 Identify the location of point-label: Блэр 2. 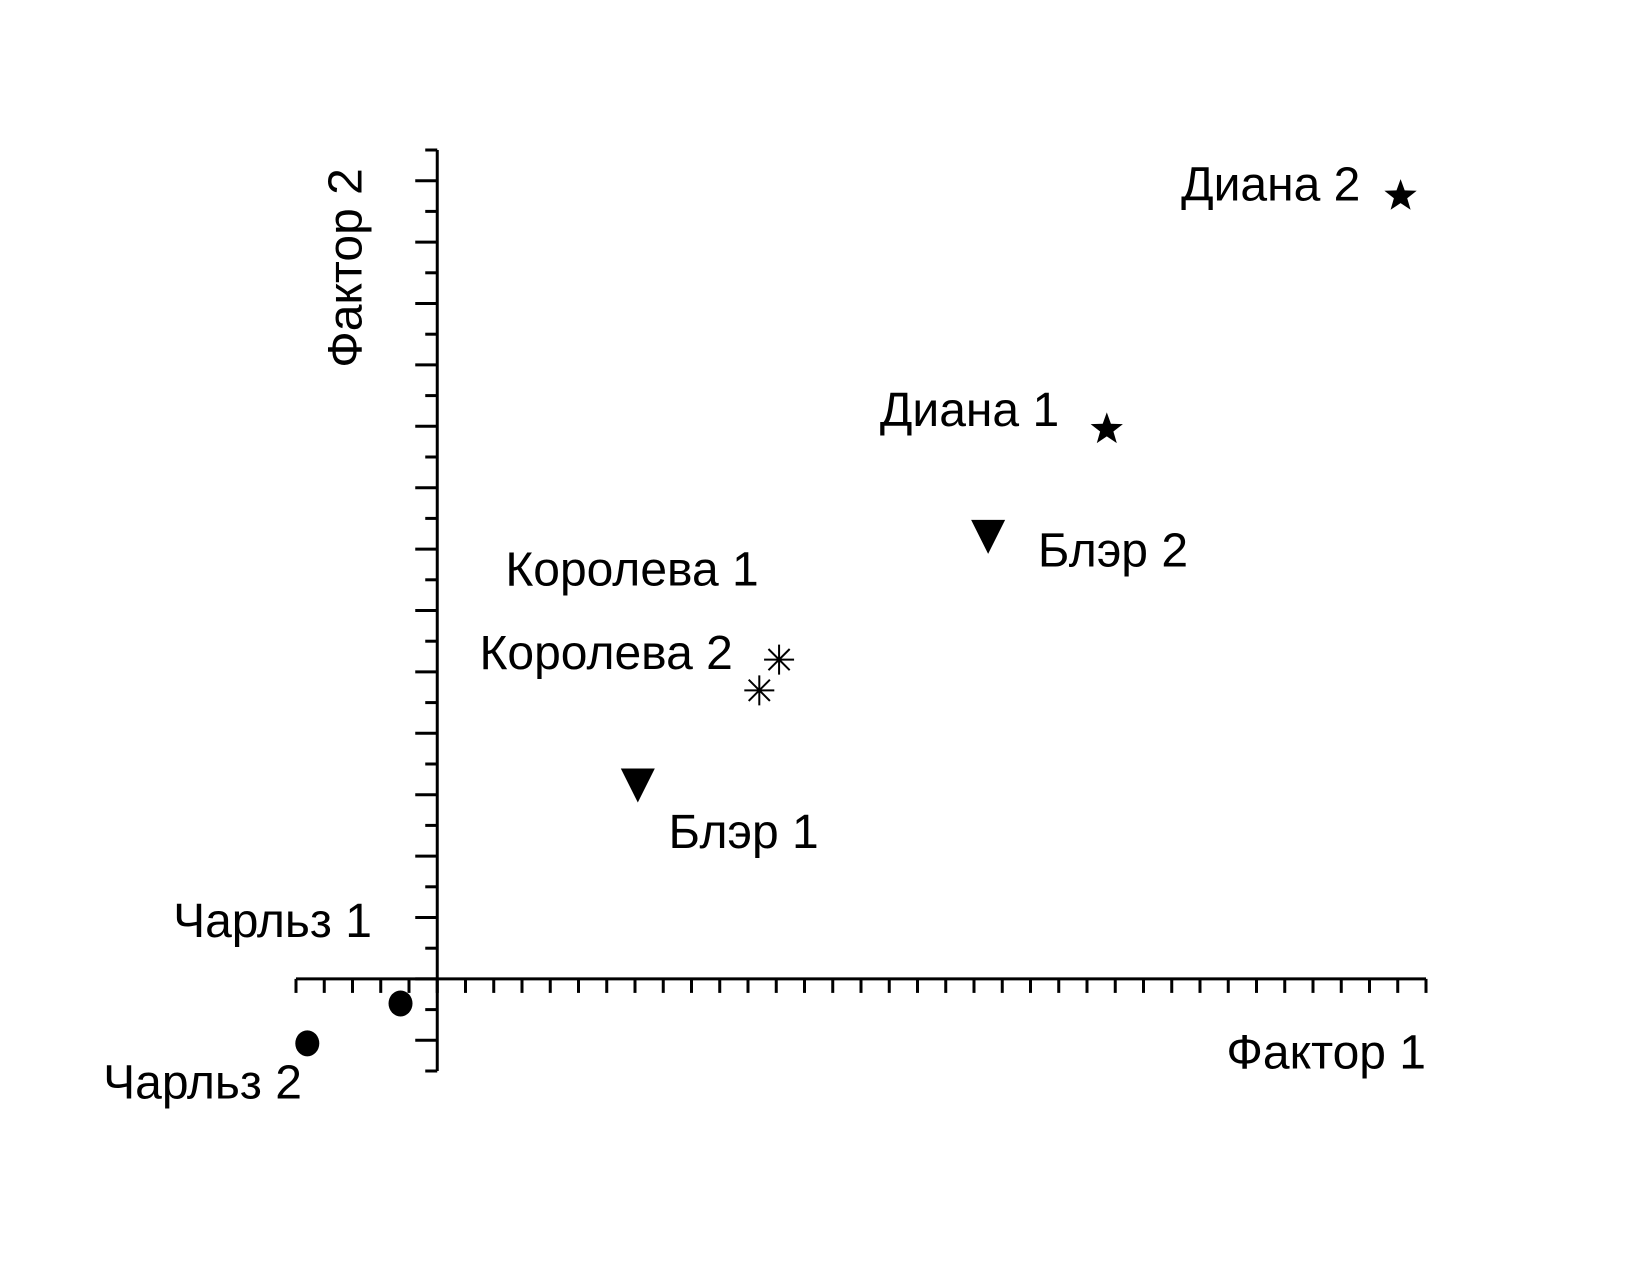
(1113, 550).